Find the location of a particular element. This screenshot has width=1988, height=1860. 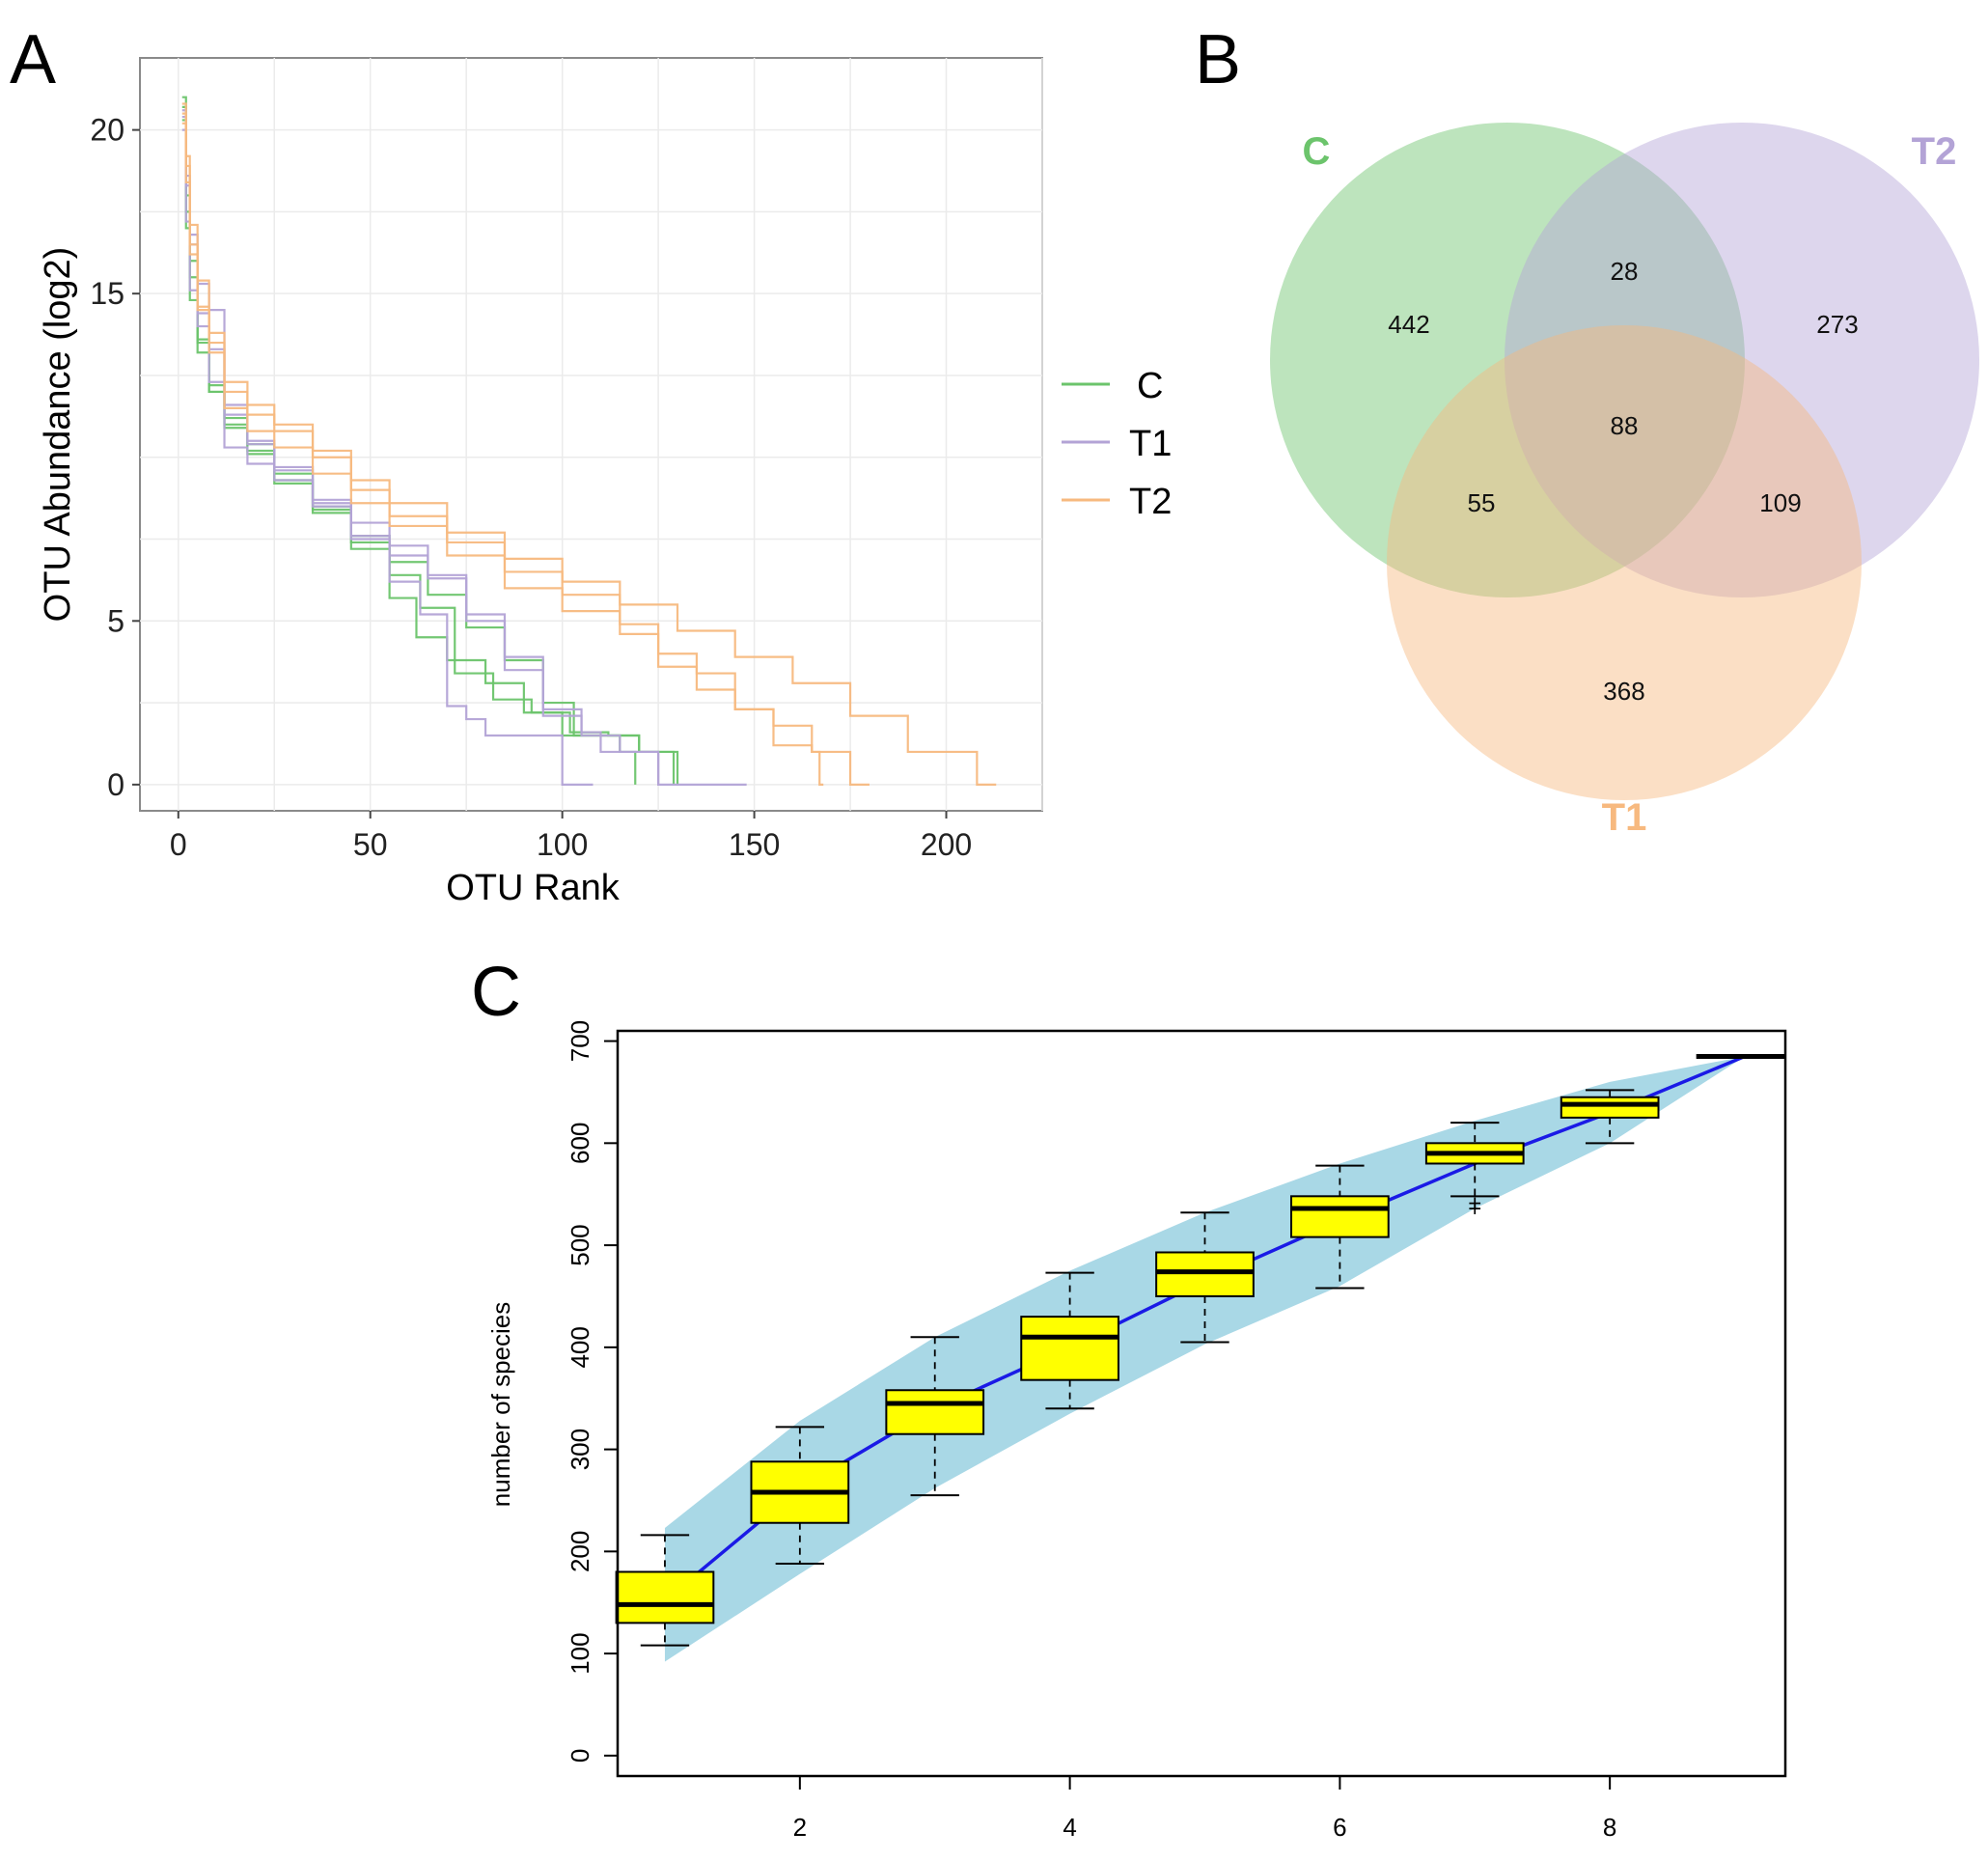

venn-count-c-t2: 28 is located at coordinates (1625, 271).